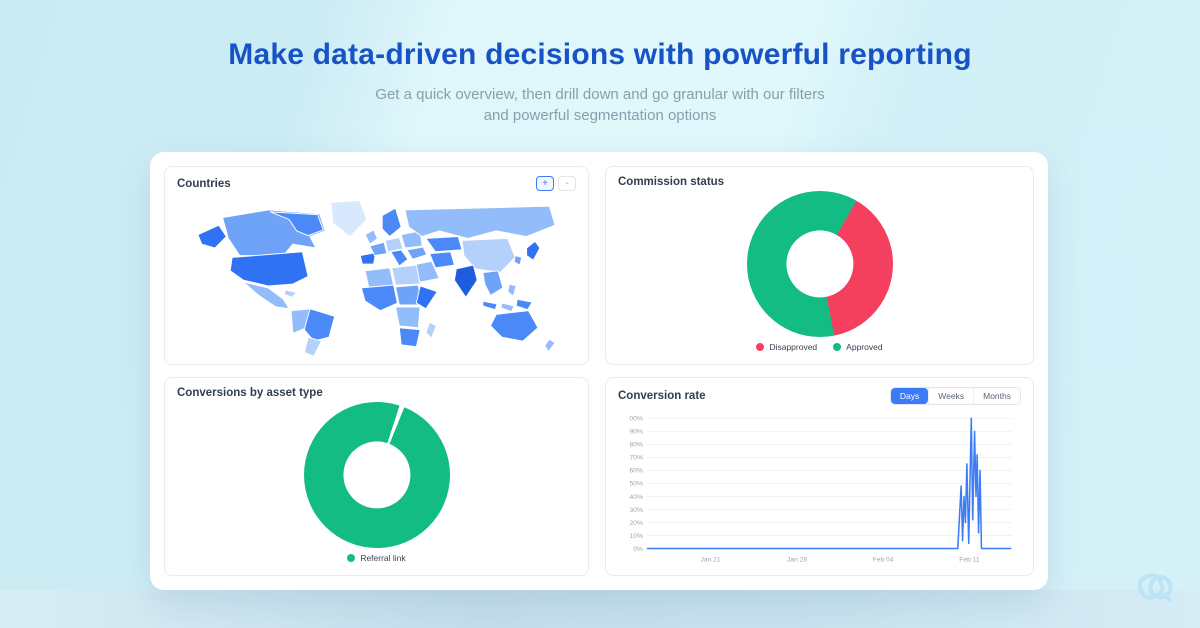 The image size is (1200, 628). I want to click on svg-text: 60%, so click(637, 471).